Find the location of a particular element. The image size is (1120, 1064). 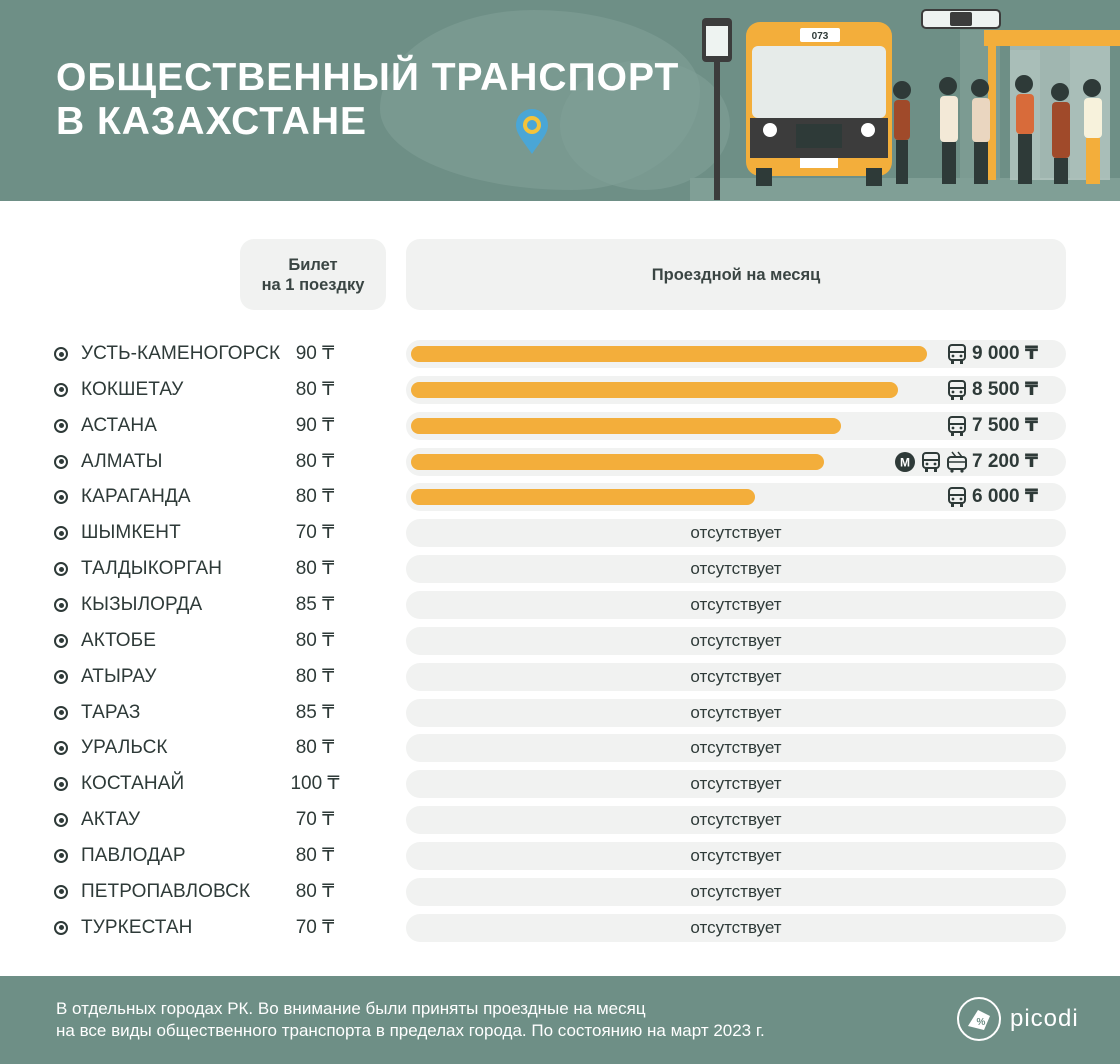

city-row: АЛМАТЫ 80 ₸ M 7 200 ₸ is located at coordinates (560, 461).